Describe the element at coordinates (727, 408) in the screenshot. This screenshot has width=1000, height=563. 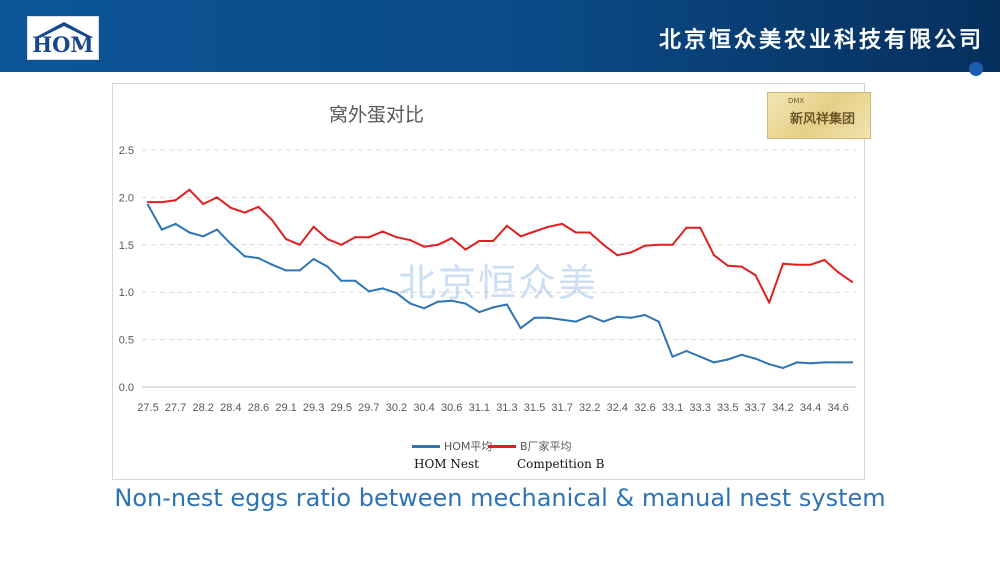
I see `x-tick-label: 33.5` at that location.